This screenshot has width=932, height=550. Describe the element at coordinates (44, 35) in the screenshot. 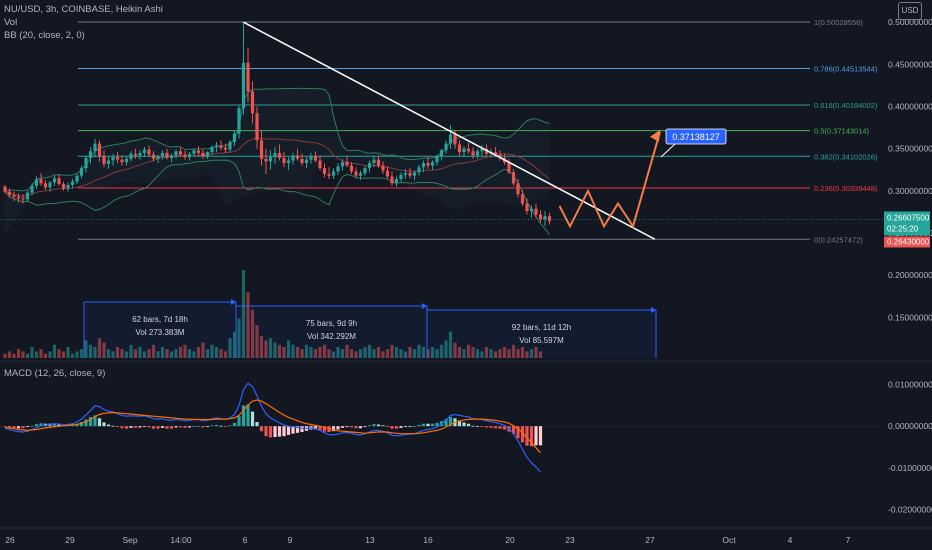

I see `bollinger-legend: BB (20, close, 2, 0)` at that location.